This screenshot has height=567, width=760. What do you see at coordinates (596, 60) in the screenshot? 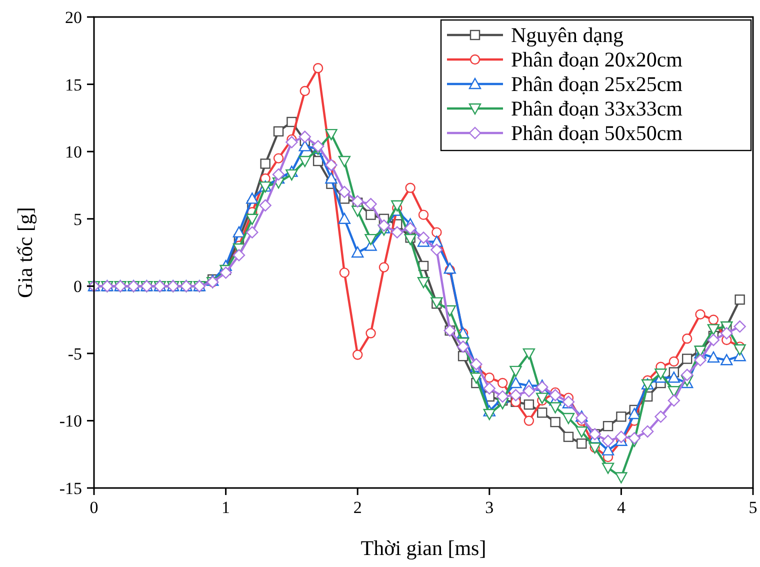
I see `legend-label: Phân đoạn 20x20cm` at bounding box center [596, 60].